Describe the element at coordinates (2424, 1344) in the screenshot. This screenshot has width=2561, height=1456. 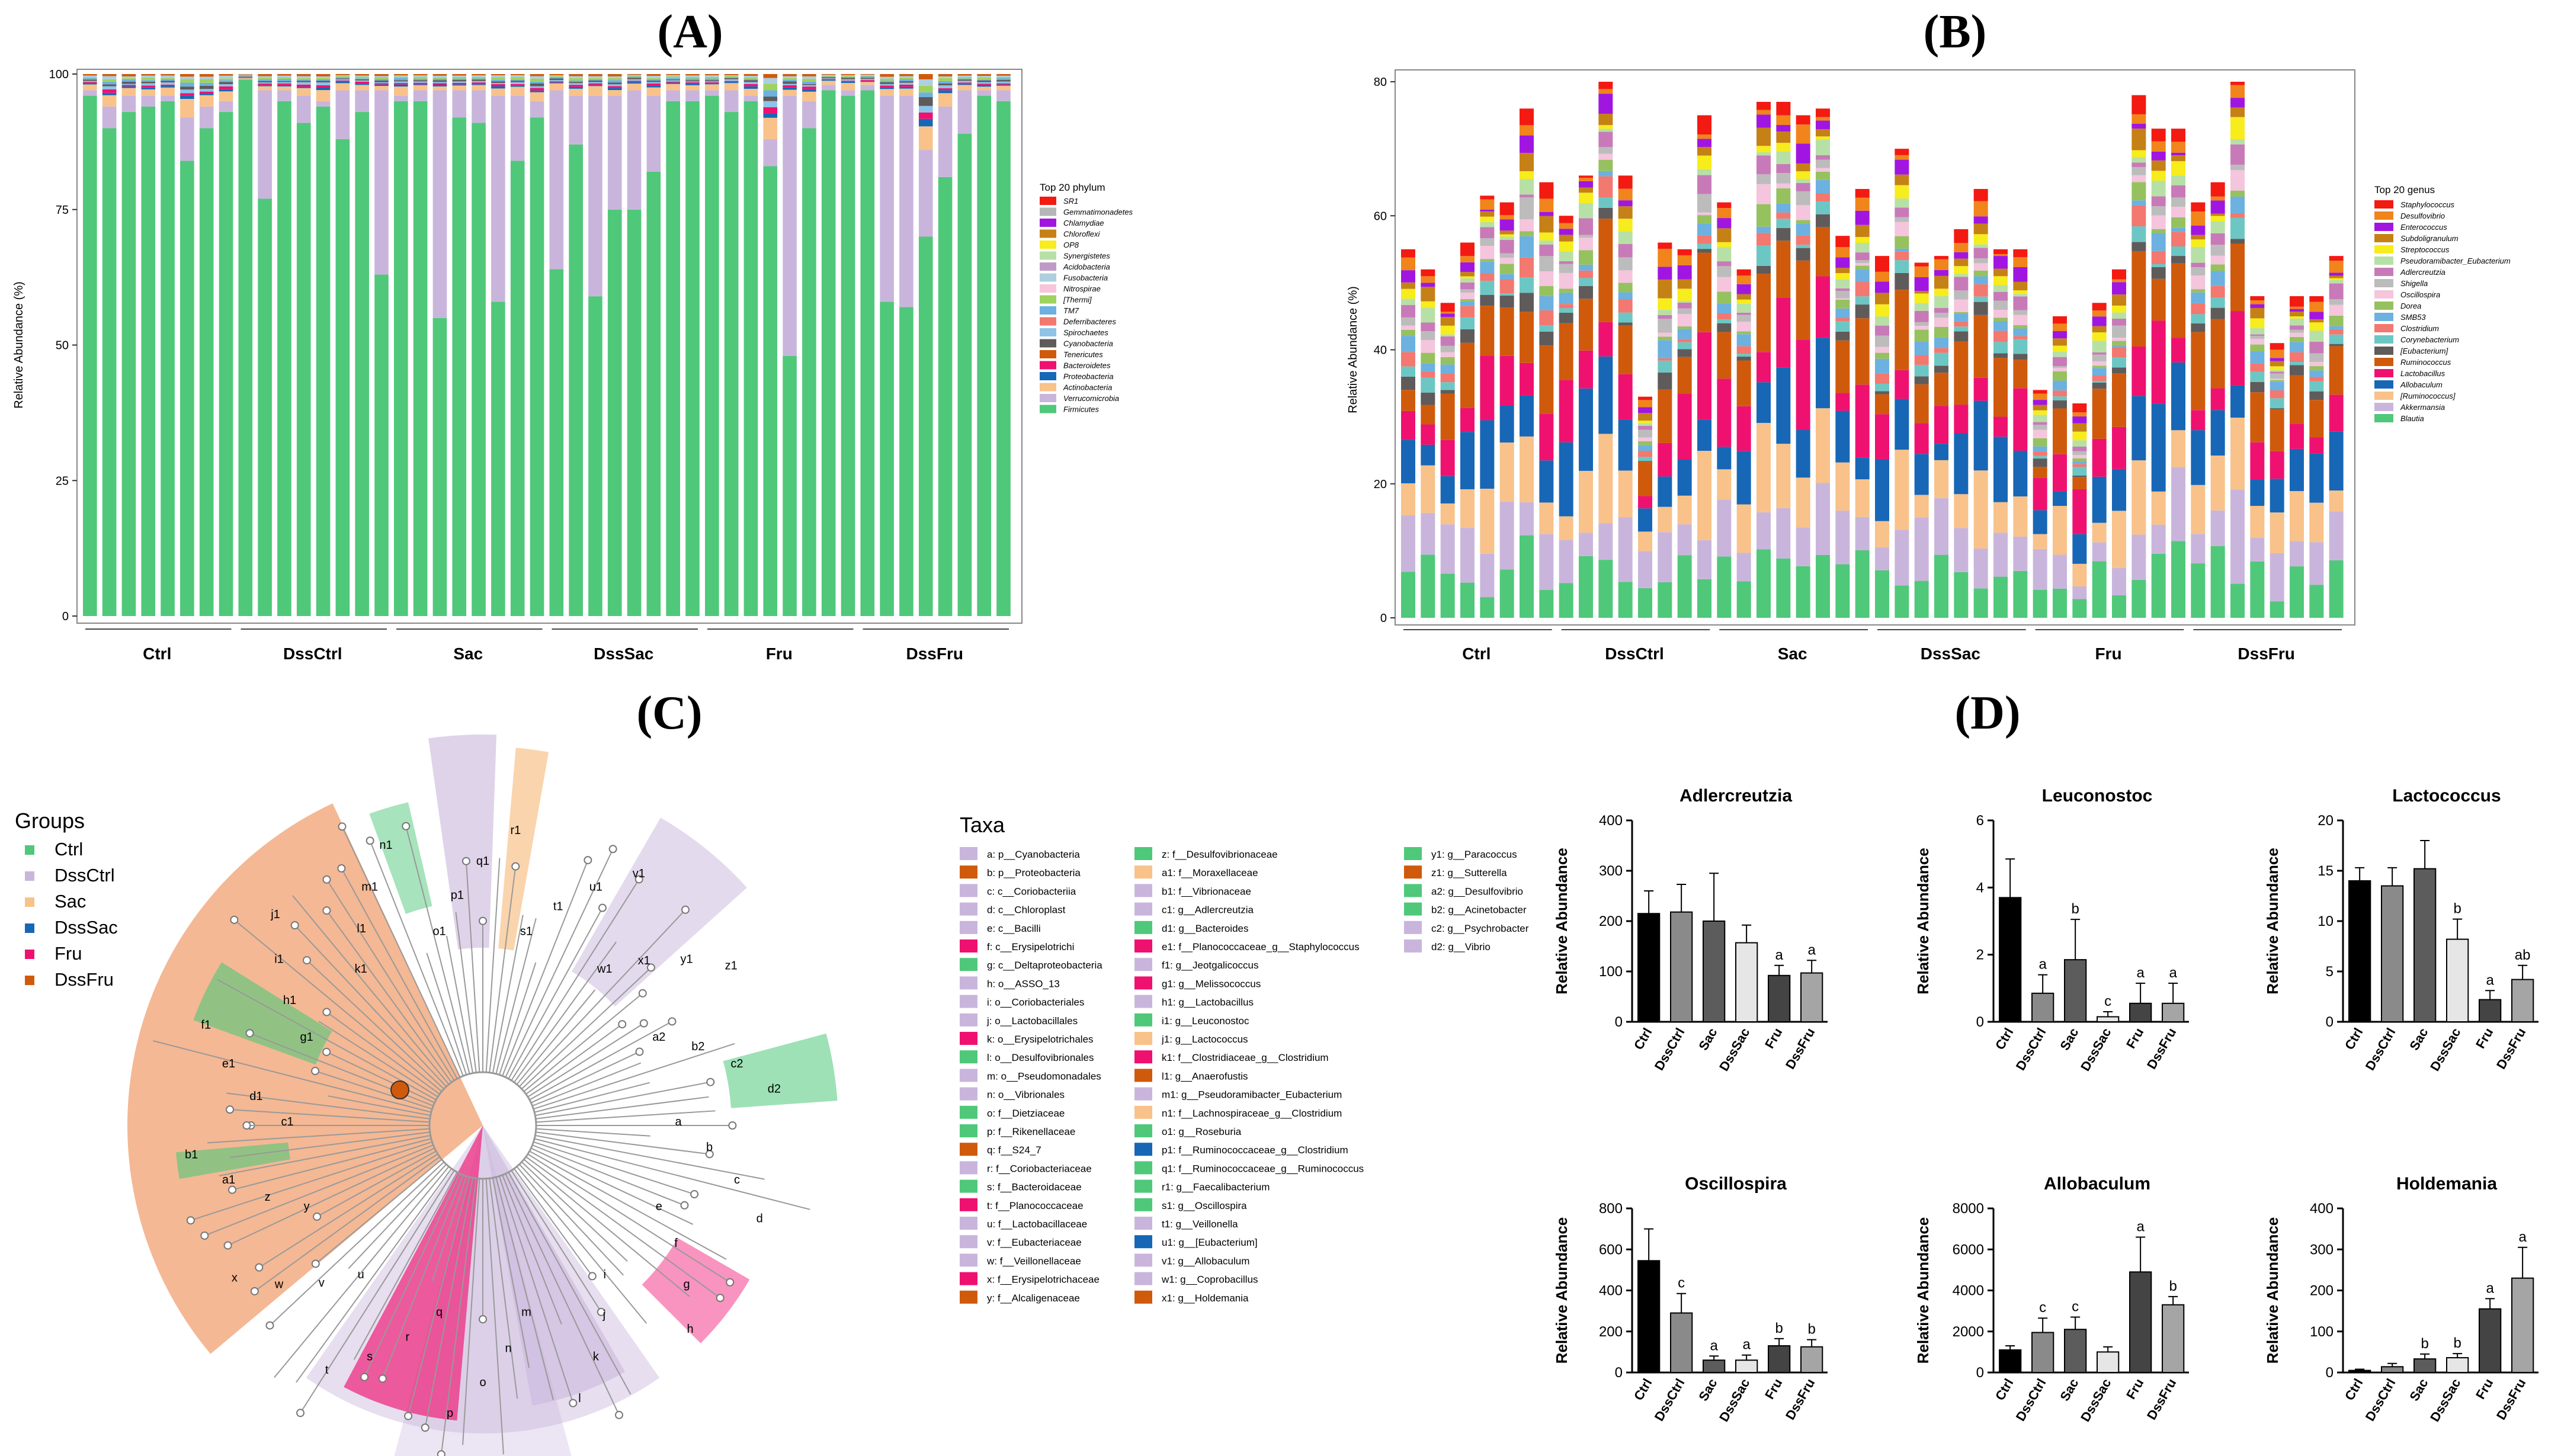
I see `significance-letter: b` at that location.